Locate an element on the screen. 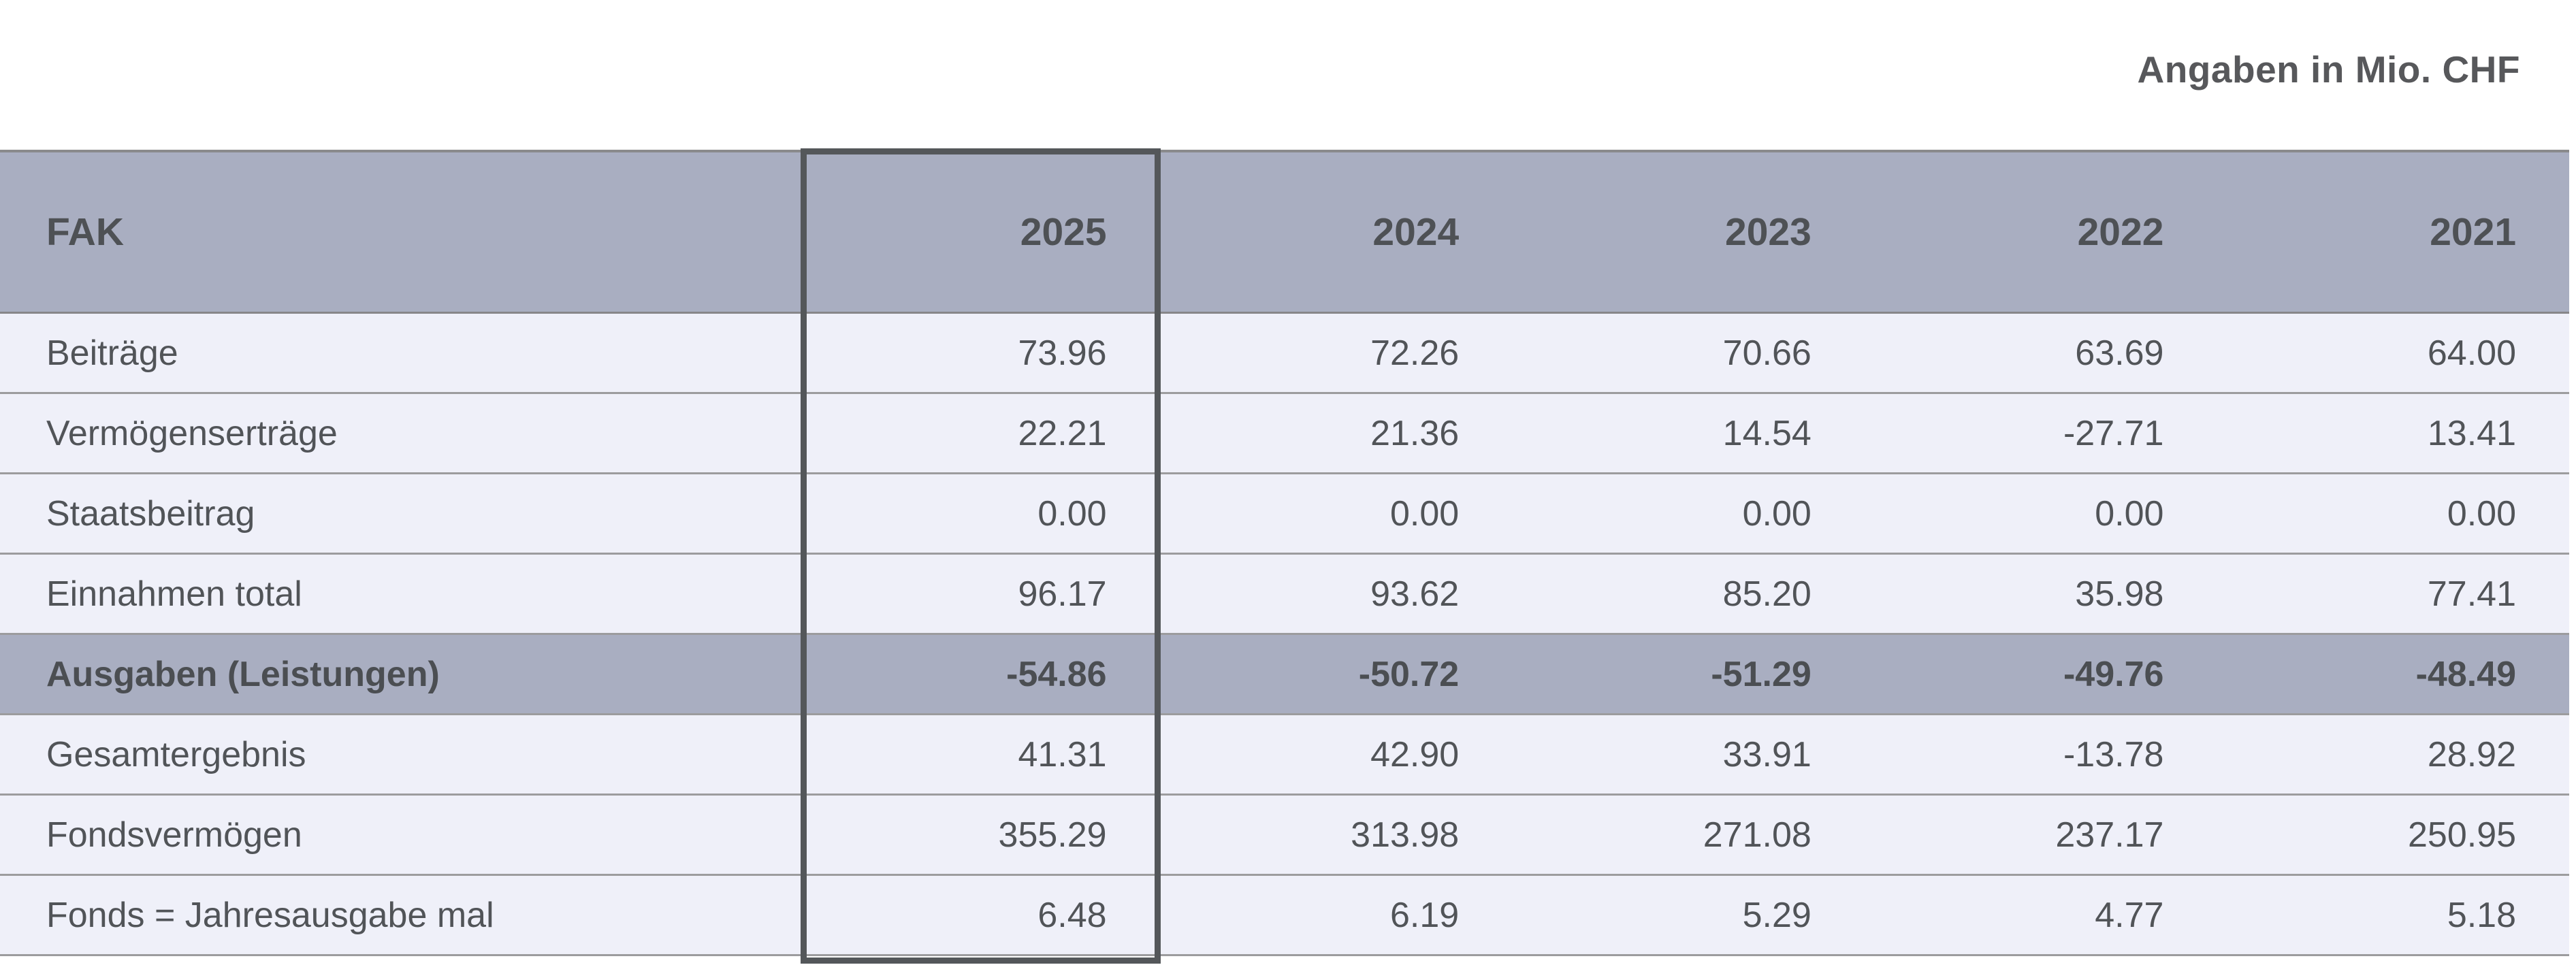 The image size is (2576, 965). cell-value: 70.66 is located at coordinates (1767, 353).